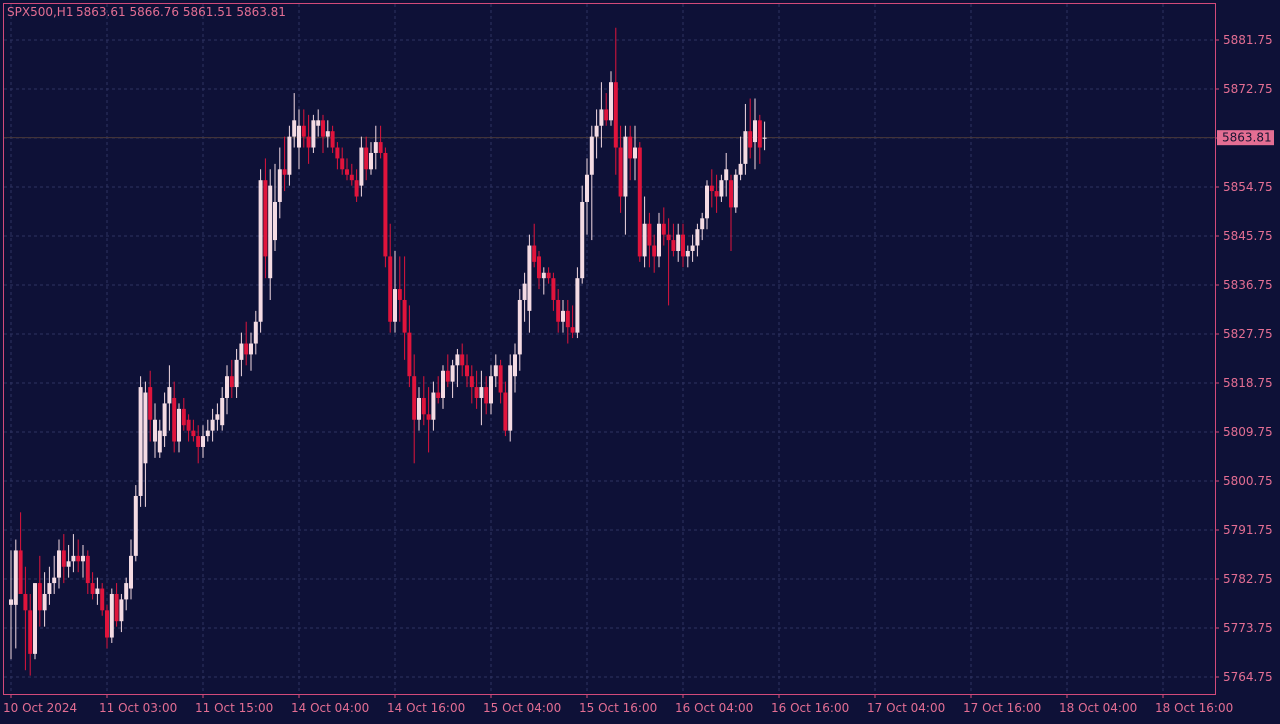 The height and width of the screenshot is (724, 1280). Describe the element at coordinates (1248, 236) in the screenshot. I see `y-tick-label: 5845.75` at that location.